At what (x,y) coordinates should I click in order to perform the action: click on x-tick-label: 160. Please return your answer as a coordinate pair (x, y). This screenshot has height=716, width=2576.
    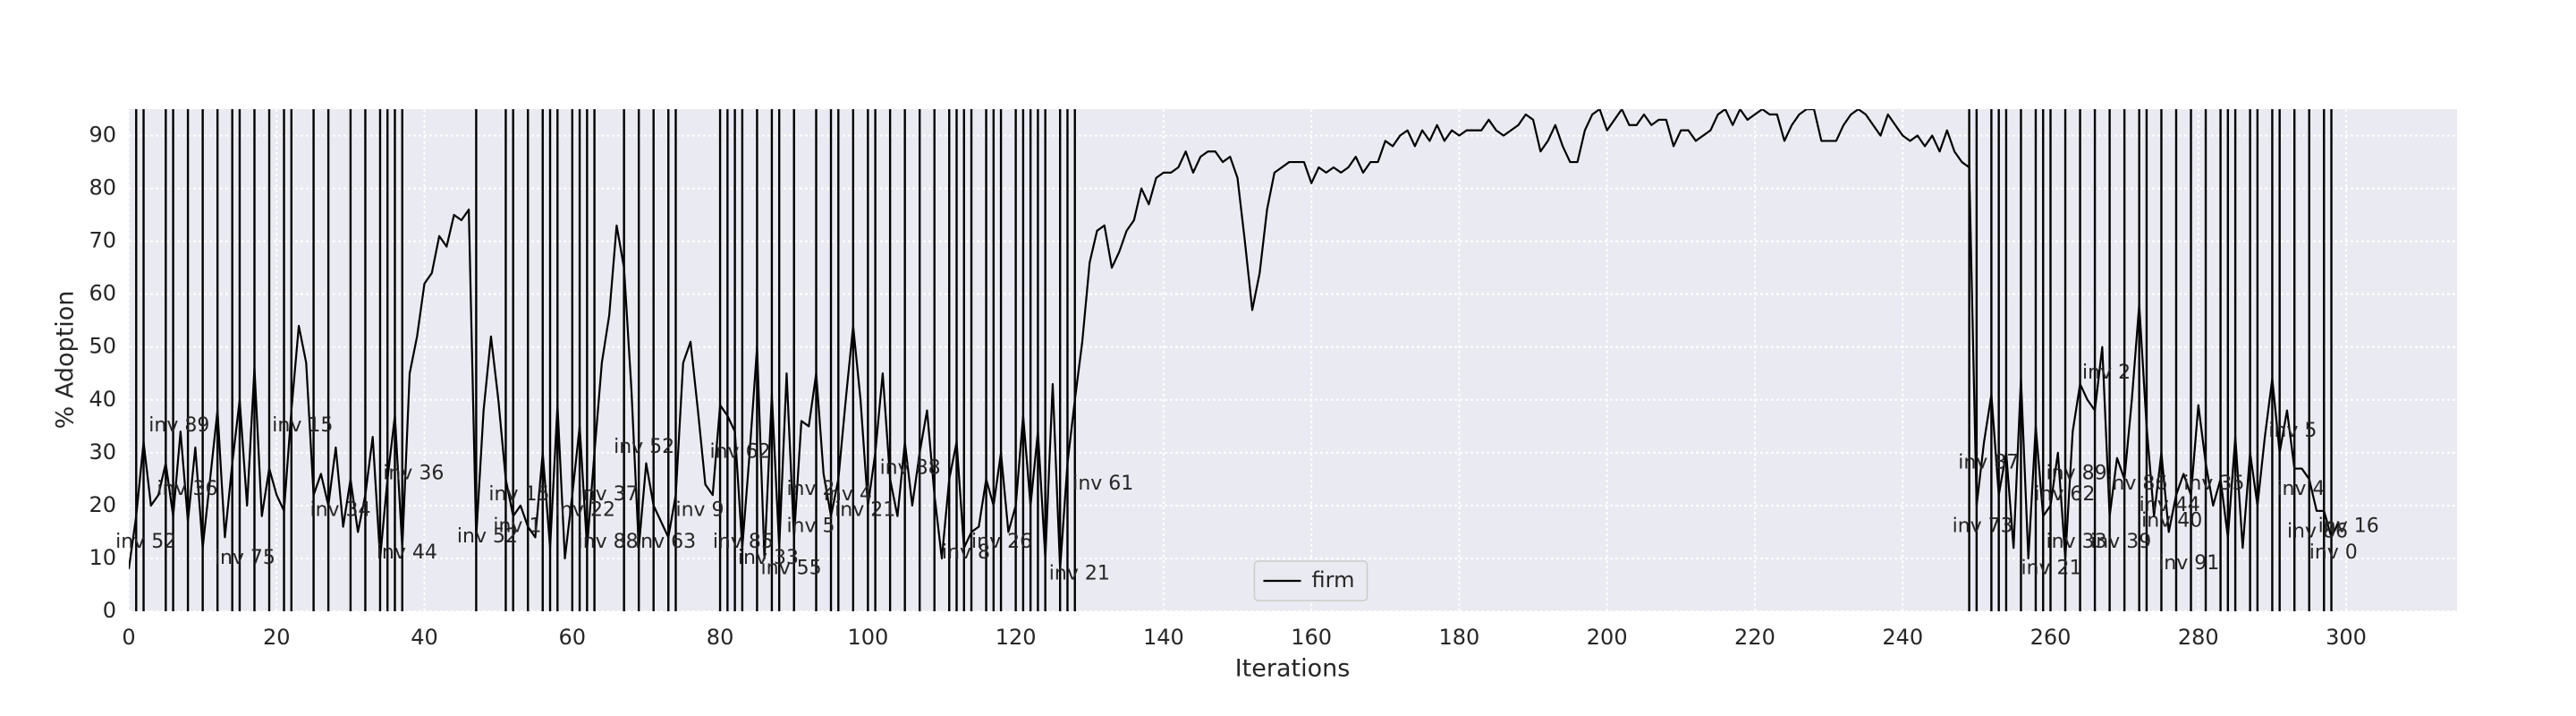
    Looking at the image, I should click on (1311, 637).